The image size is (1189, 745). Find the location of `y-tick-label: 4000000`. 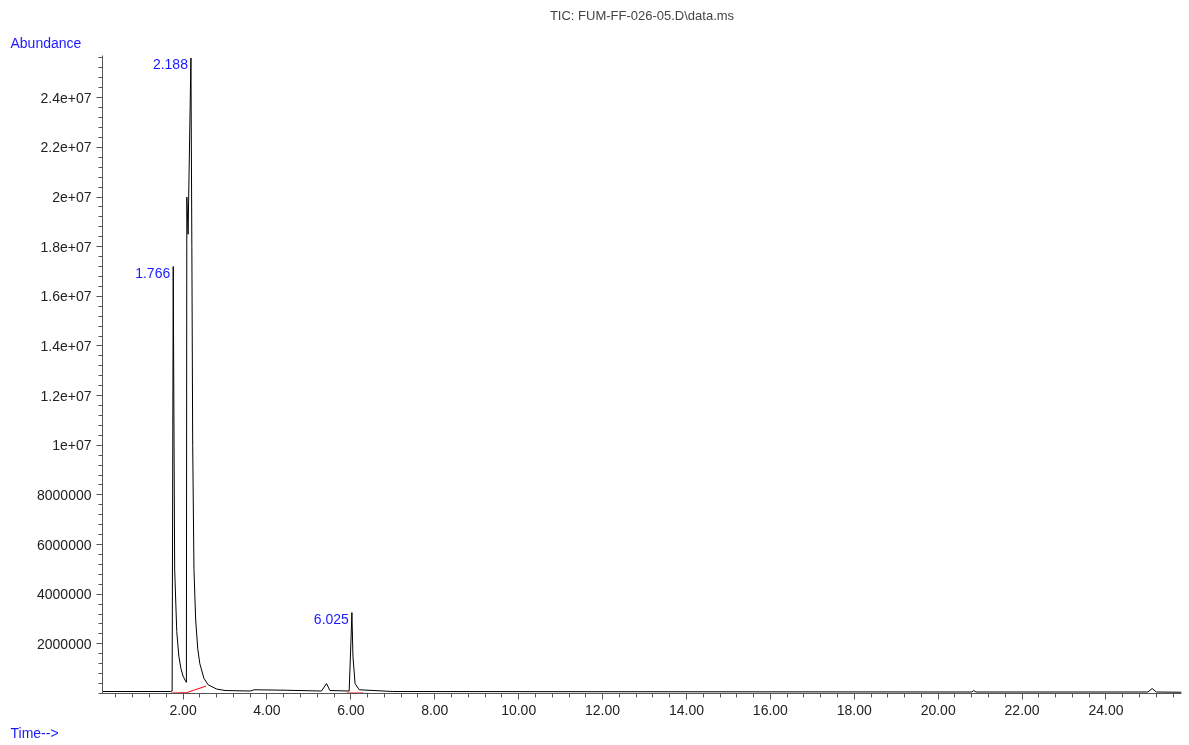

y-tick-label: 4000000 is located at coordinates (64, 594).